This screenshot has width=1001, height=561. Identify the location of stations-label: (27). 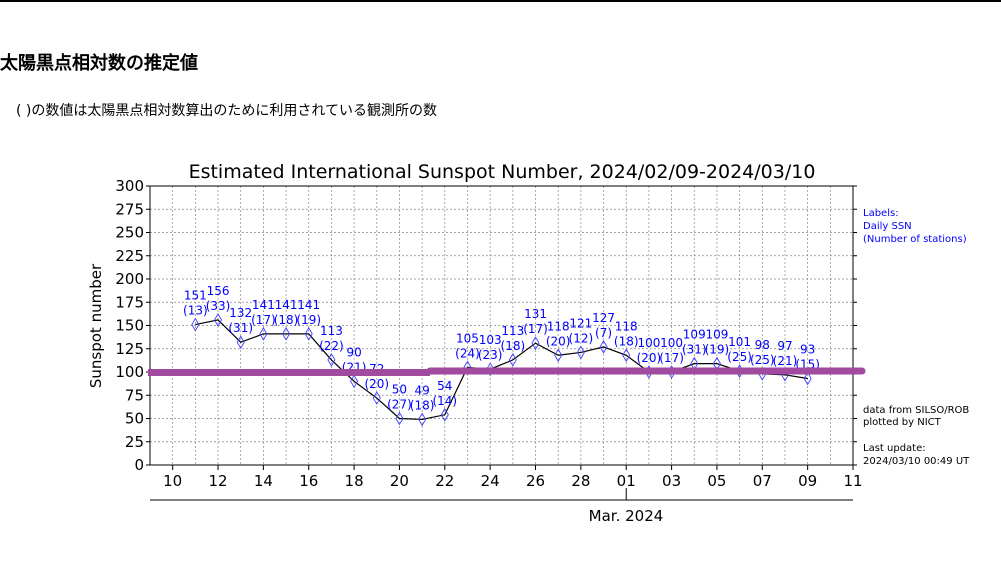
(399, 405).